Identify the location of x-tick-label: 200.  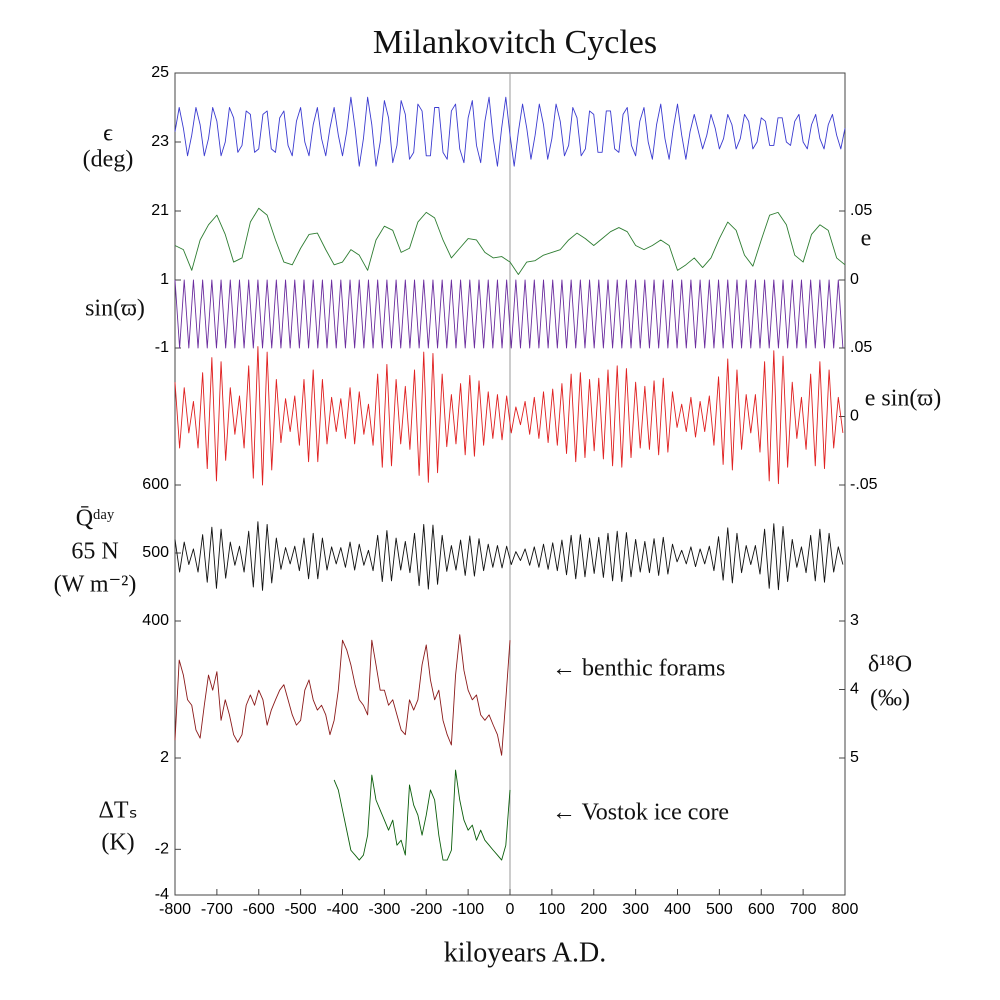
(593, 909).